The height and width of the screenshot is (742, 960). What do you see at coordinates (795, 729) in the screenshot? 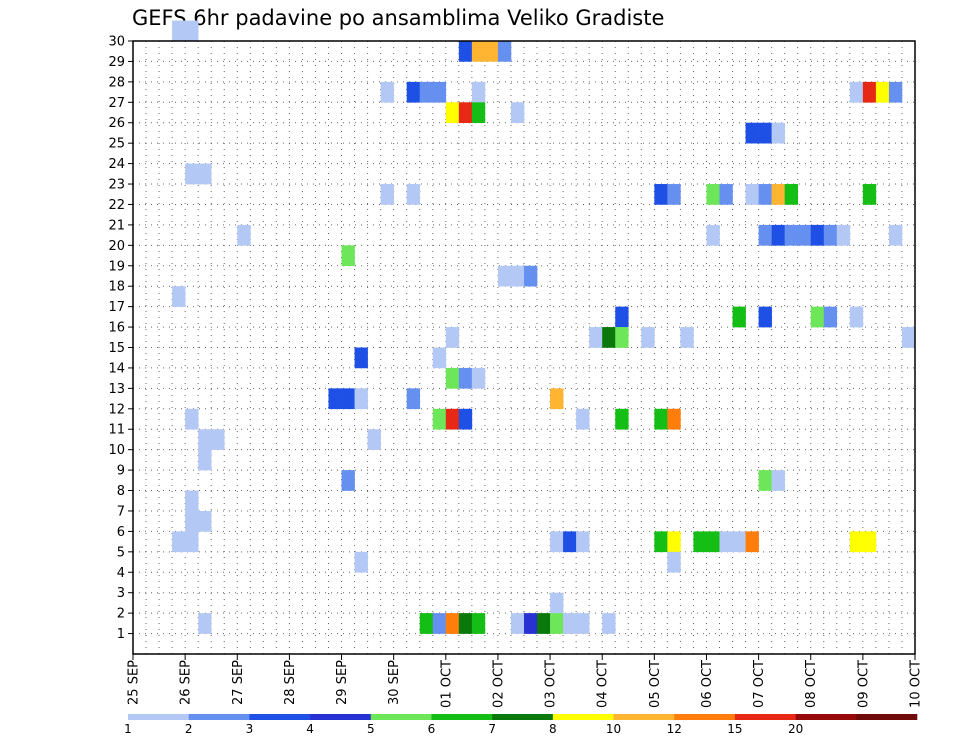
I see `legend-threshold-label: 20` at bounding box center [795, 729].